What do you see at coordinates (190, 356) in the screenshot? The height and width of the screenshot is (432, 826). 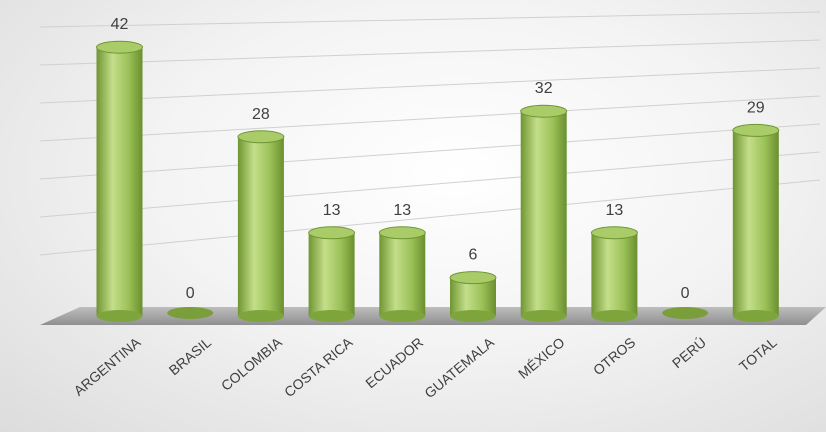 I see `category-label: BRASIL` at bounding box center [190, 356].